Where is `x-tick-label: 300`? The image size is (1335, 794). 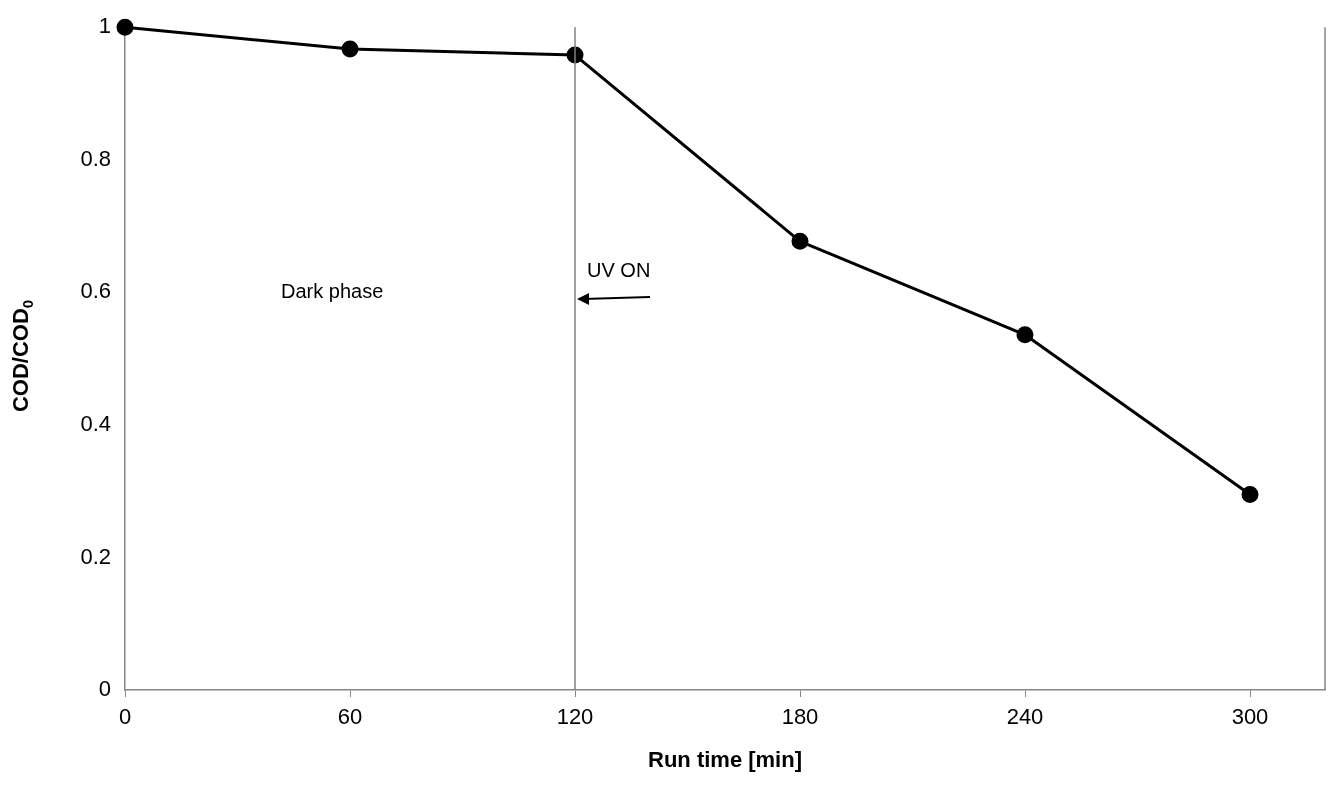
x-tick-label: 300 is located at coordinates (1250, 717).